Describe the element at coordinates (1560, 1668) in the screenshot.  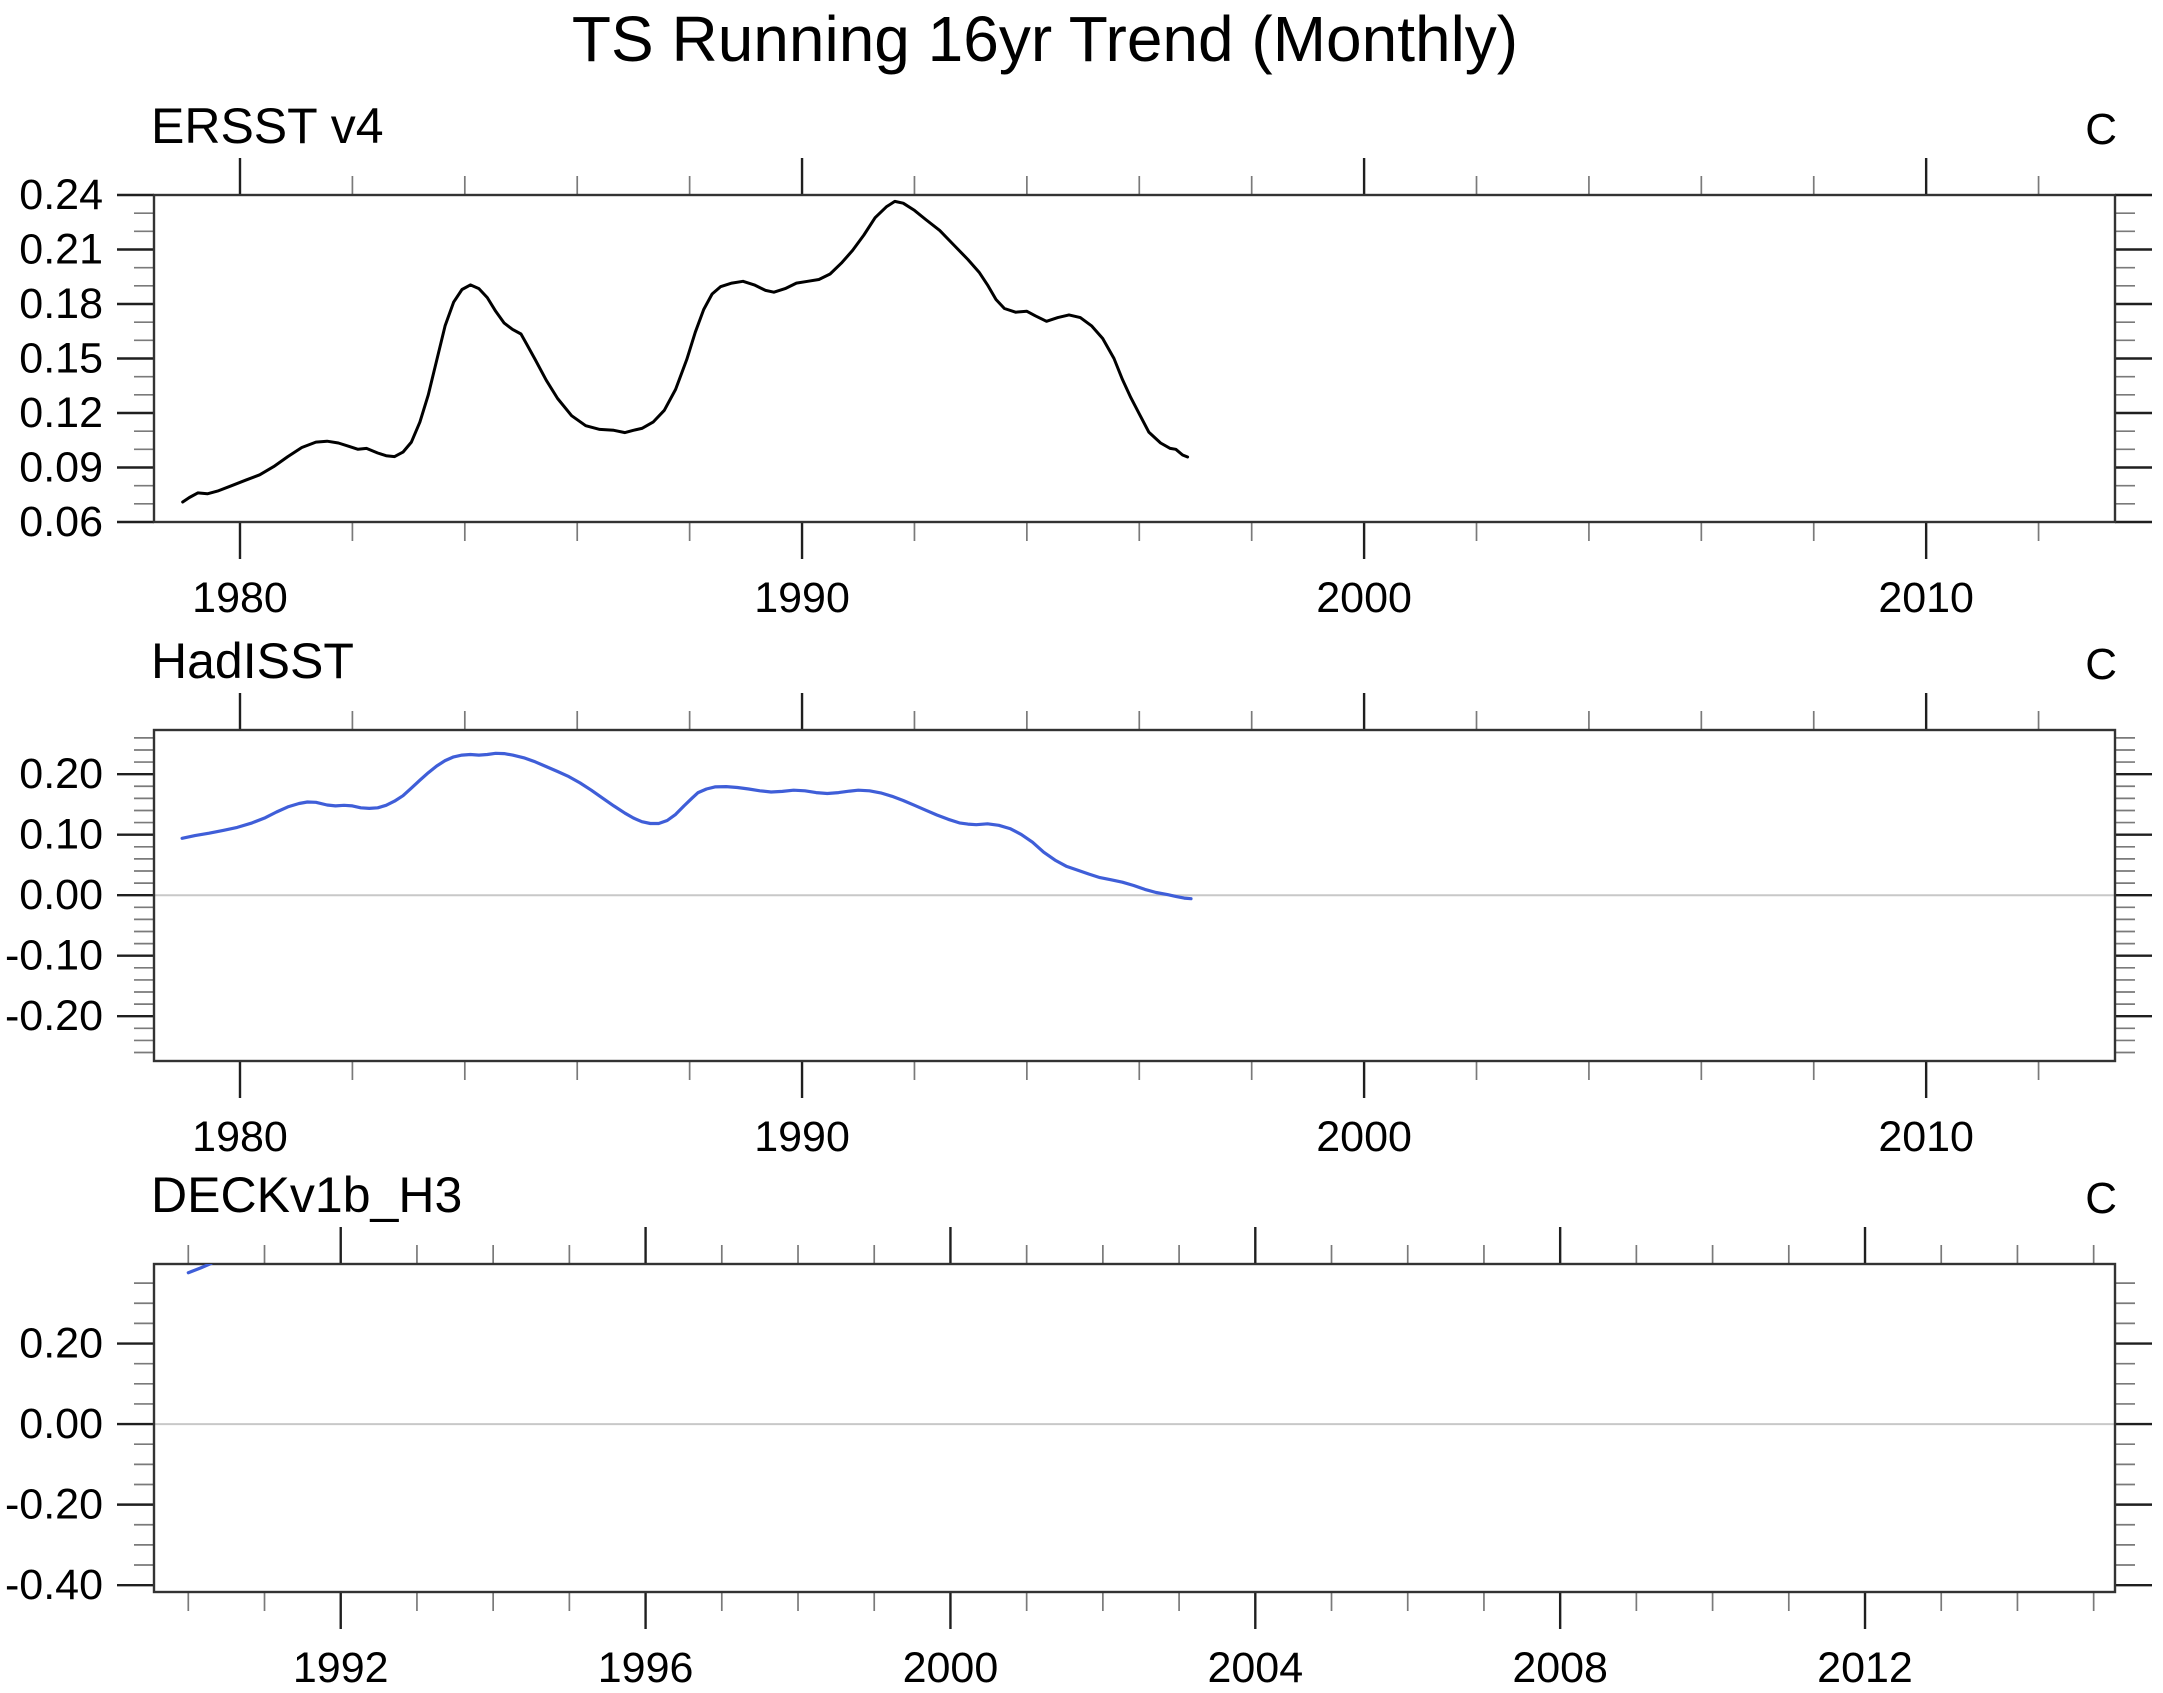
I see `x-tick-label: 2008` at that location.